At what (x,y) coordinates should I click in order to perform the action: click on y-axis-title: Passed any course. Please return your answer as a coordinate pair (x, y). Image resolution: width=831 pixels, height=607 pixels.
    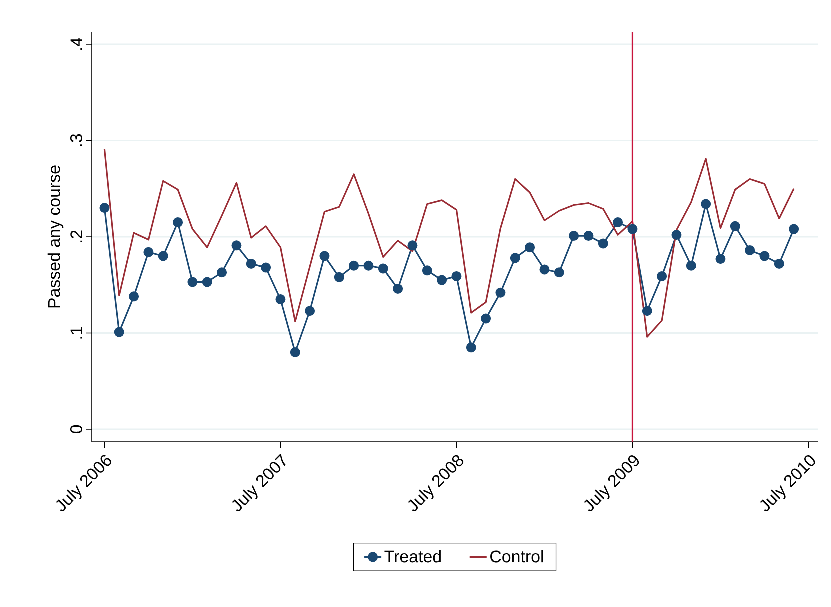
    Looking at the image, I should click on (56, 237).